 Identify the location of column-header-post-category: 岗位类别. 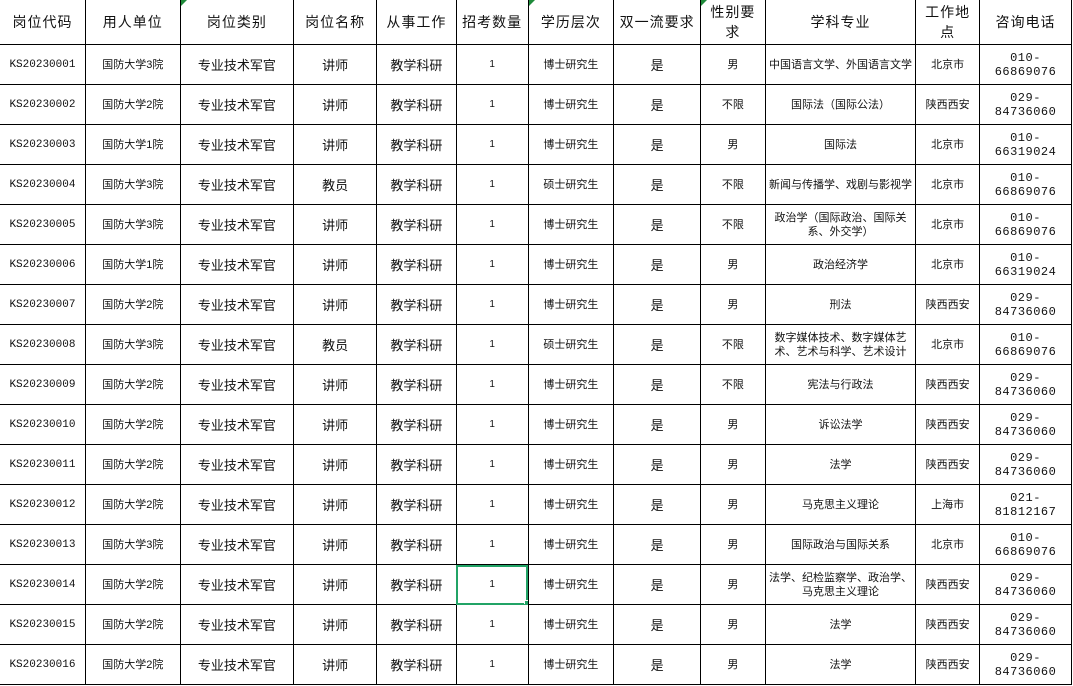
(237, 22).